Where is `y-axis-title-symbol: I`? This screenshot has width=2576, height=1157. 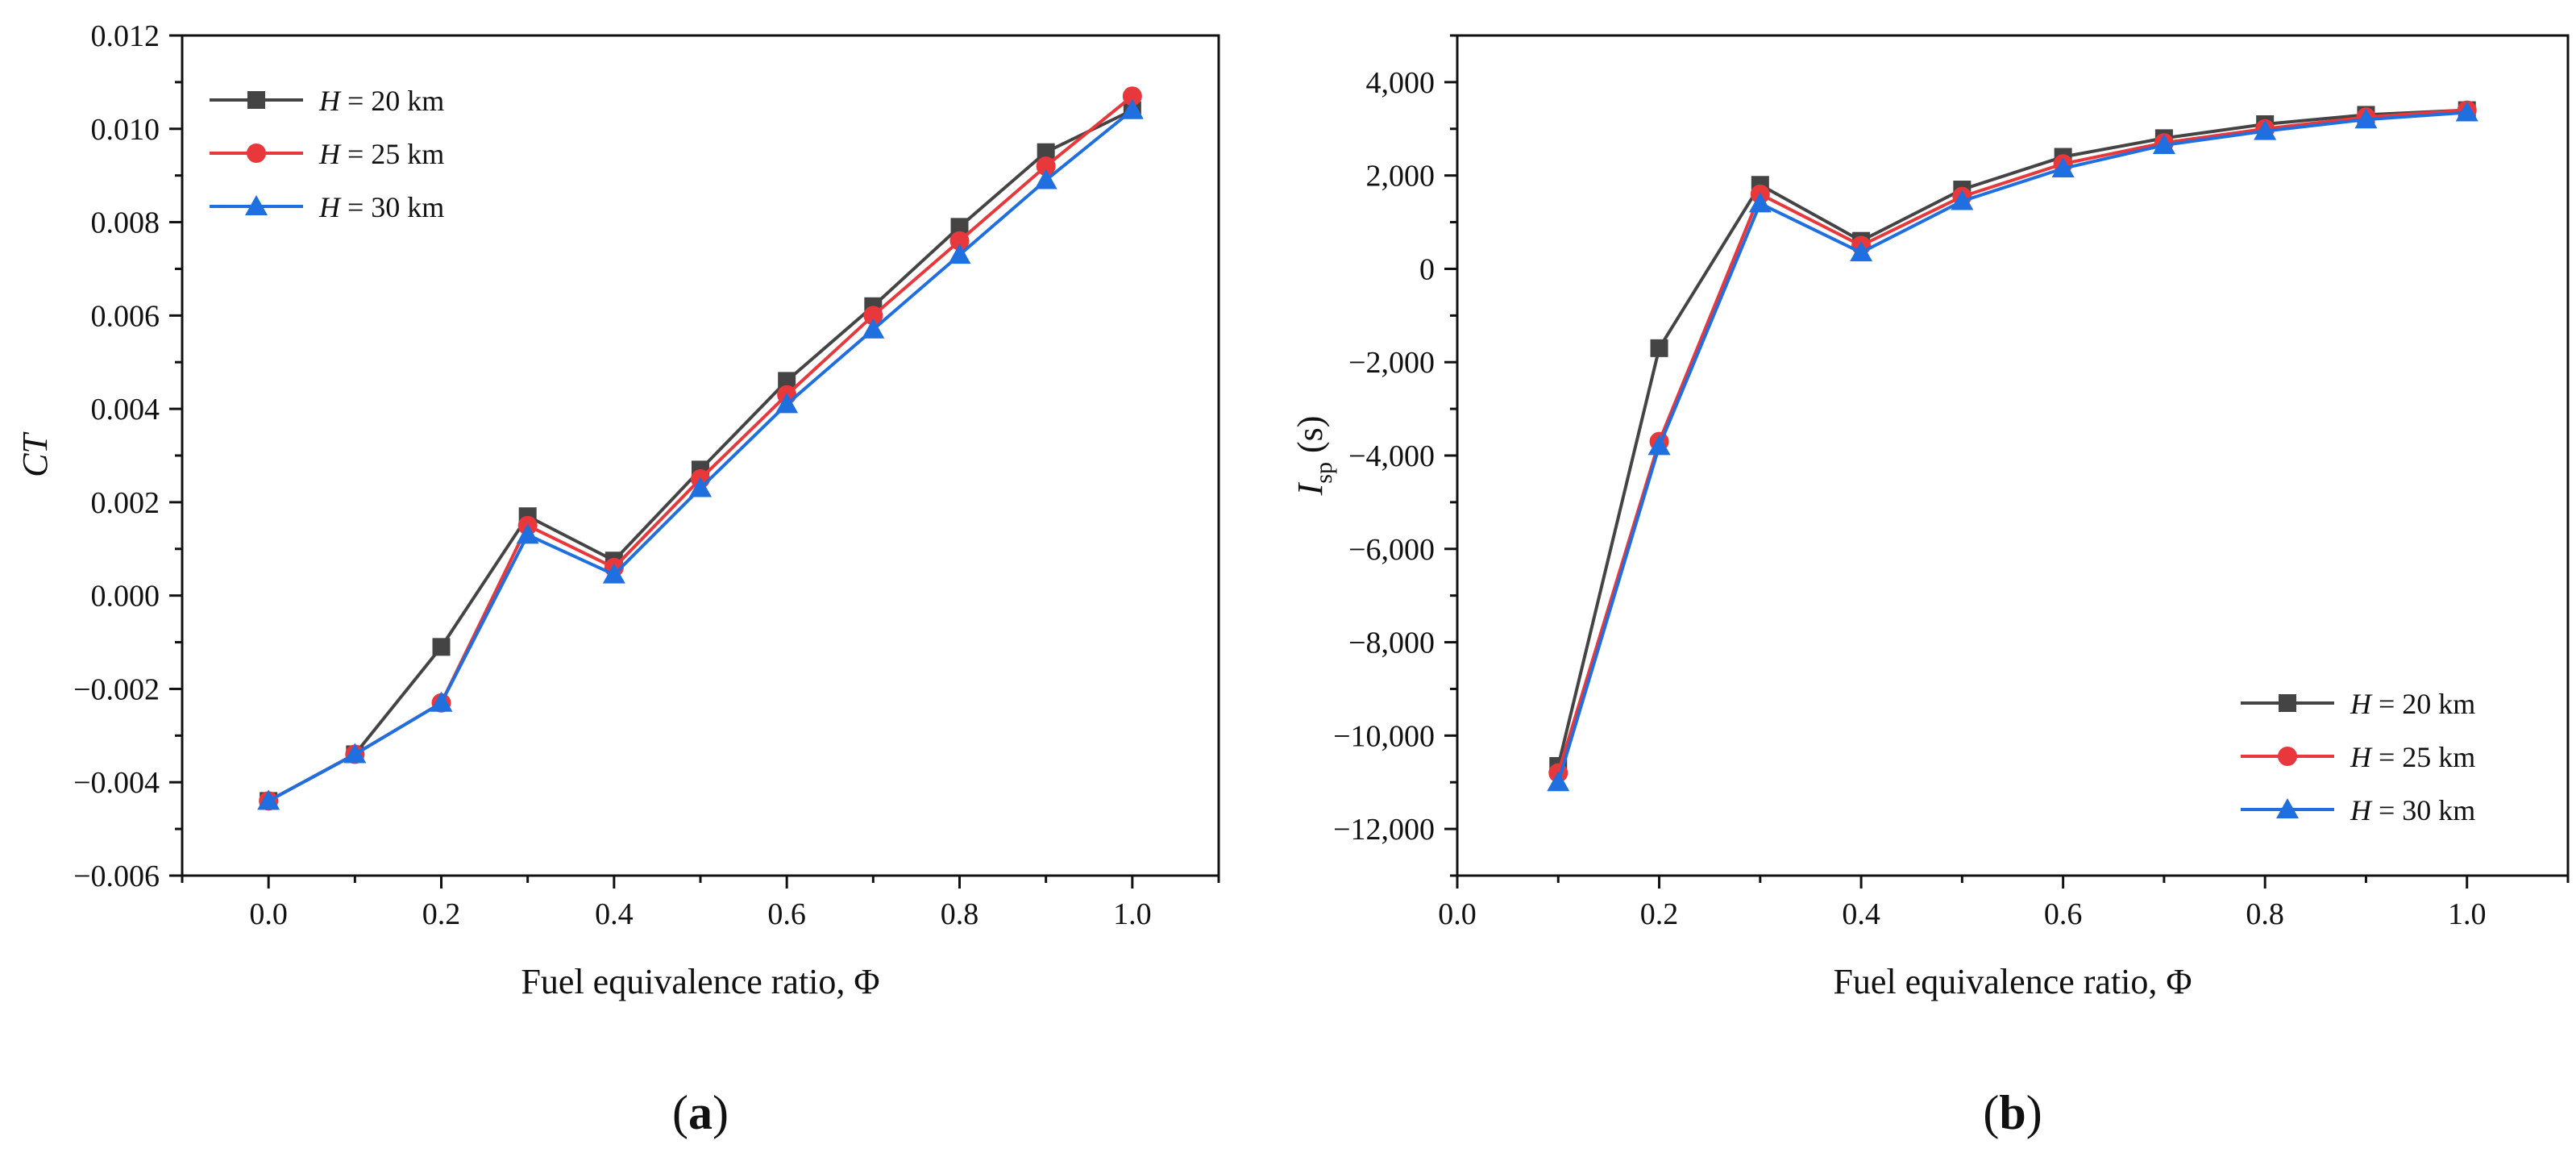 y-axis-title-symbol: I is located at coordinates (1310, 489).